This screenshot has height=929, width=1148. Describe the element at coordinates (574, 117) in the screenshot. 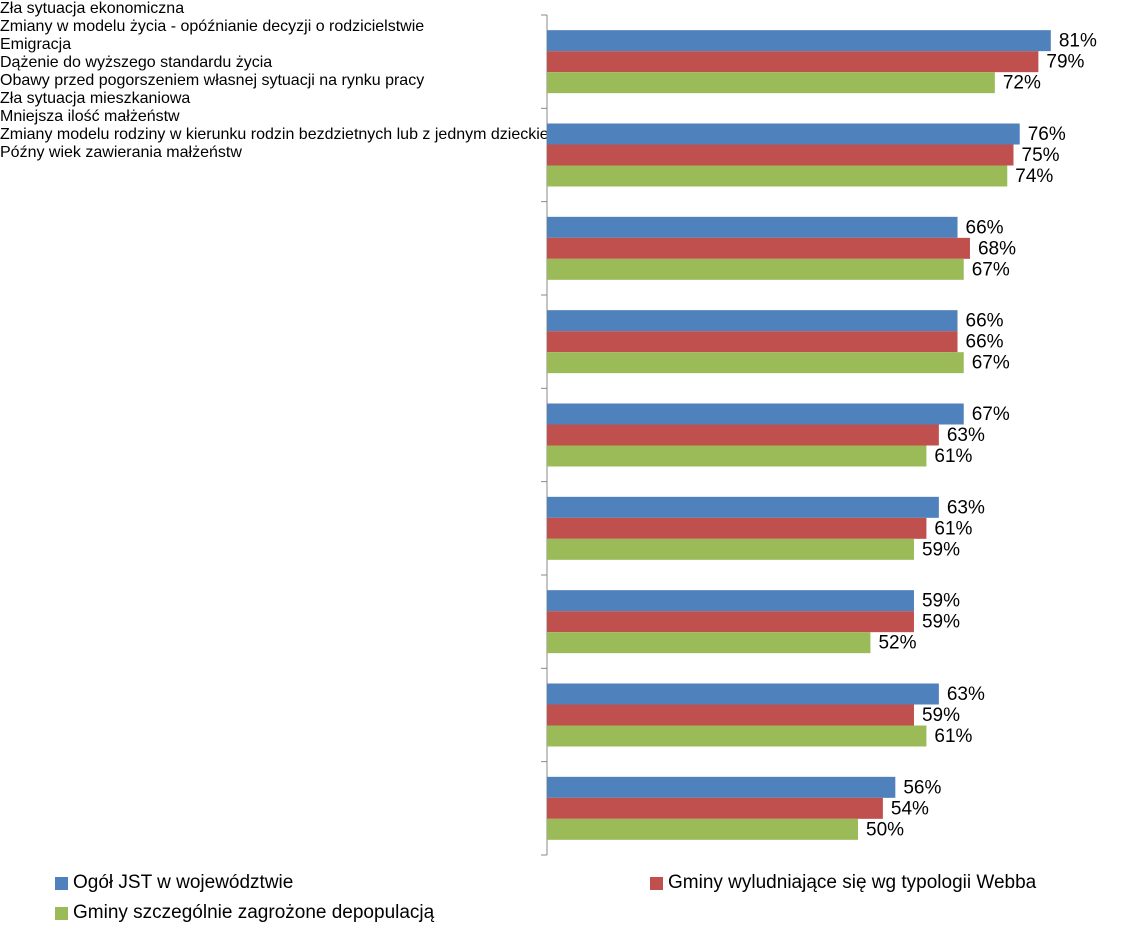

I see `category-label-box: Mniejsza ilość małżeństw` at that location.